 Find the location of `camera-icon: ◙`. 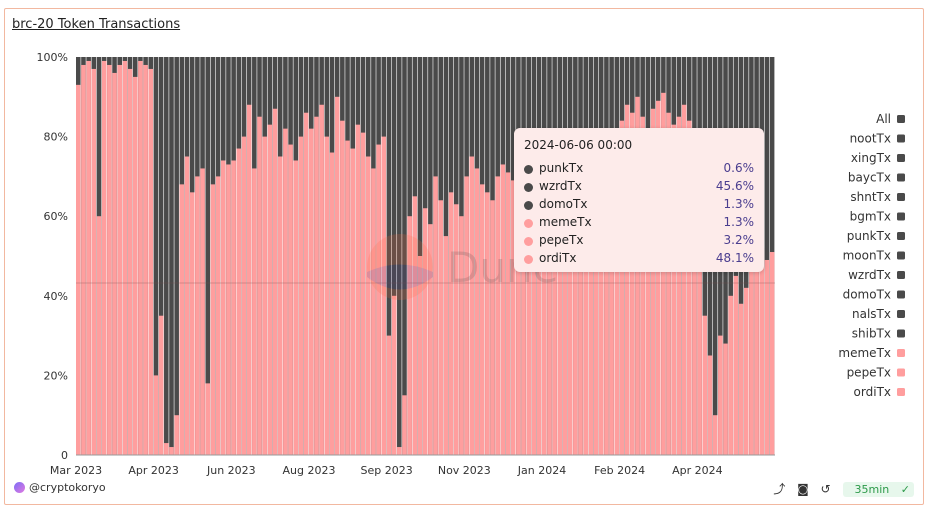

camera-icon: ◙ is located at coordinates (803, 489).